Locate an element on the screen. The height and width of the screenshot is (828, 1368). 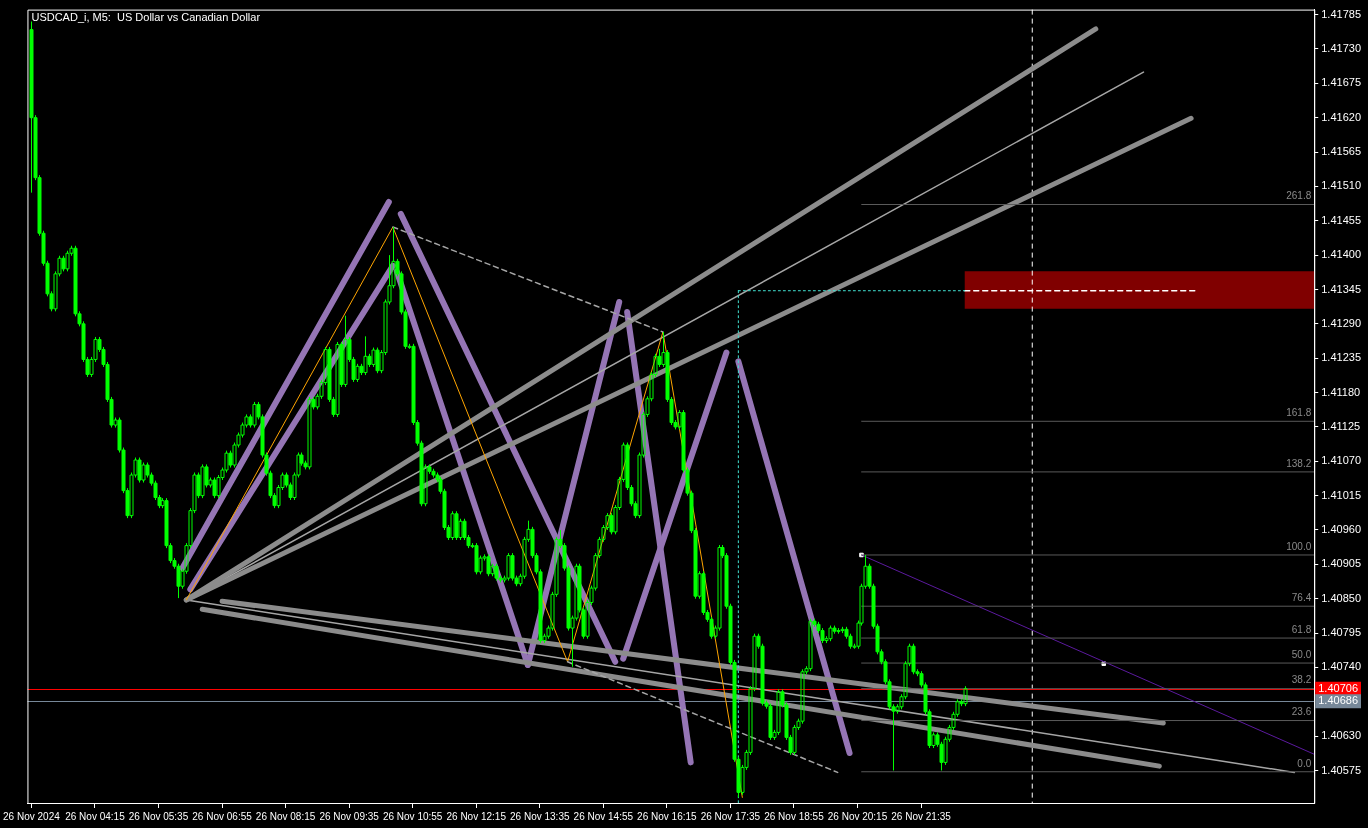
y-tick-label: 1.41455 is located at coordinates (1341, 219).